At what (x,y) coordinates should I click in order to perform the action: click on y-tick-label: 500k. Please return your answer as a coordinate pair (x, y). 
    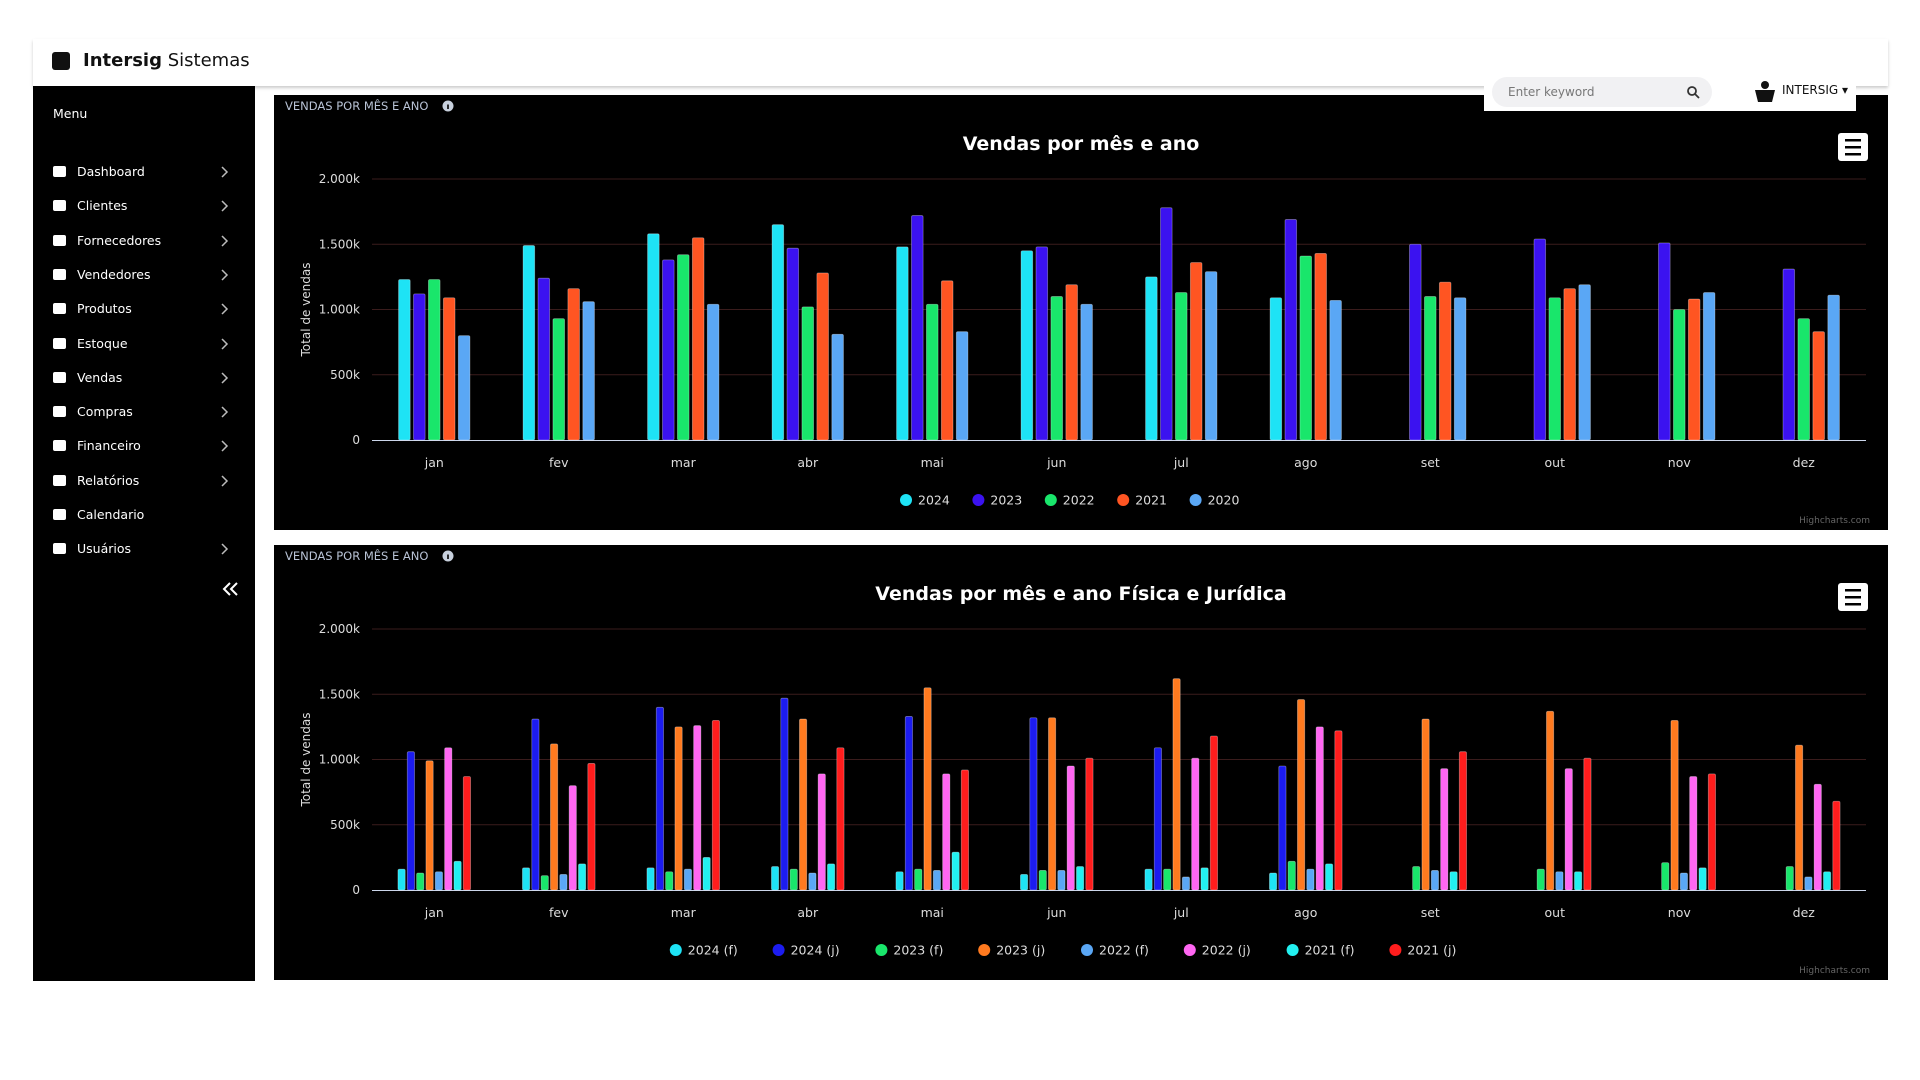
    Looking at the image, I should click on (345, 825).